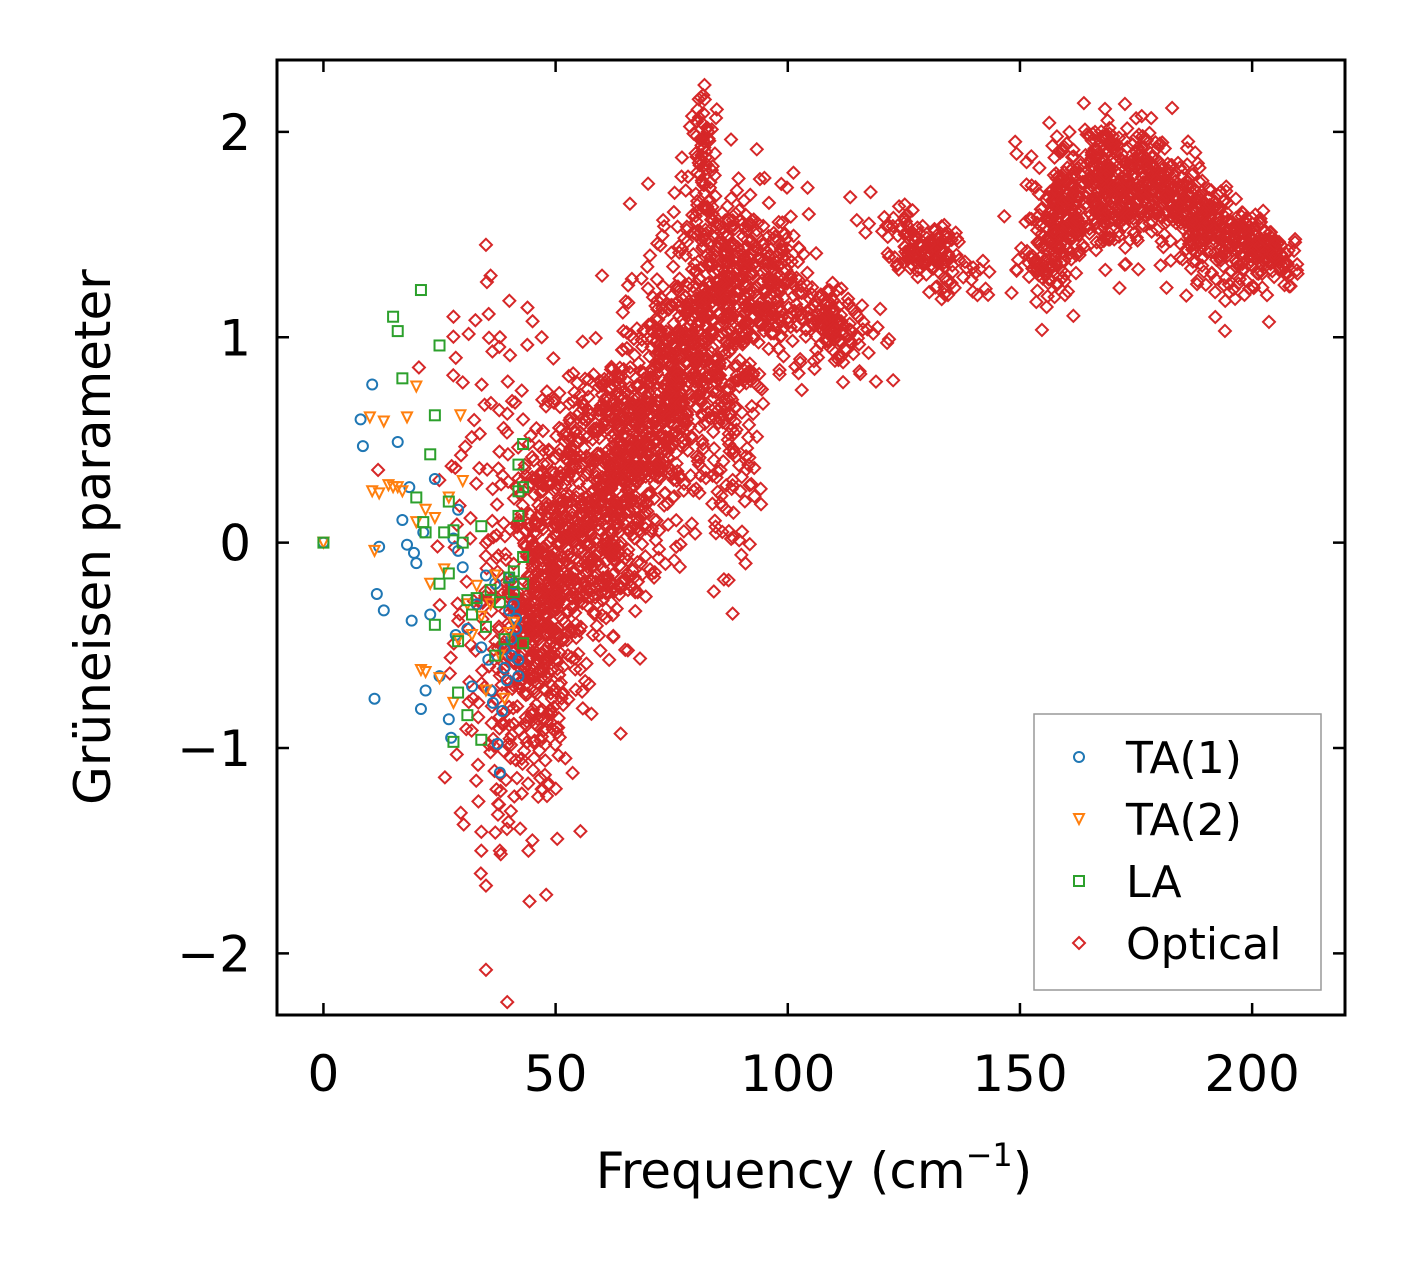 The image size is (1406, 1264). Describe the element at coordinates (214, 749) in the screenshot. I see `y-tick-label: −1` at that location.